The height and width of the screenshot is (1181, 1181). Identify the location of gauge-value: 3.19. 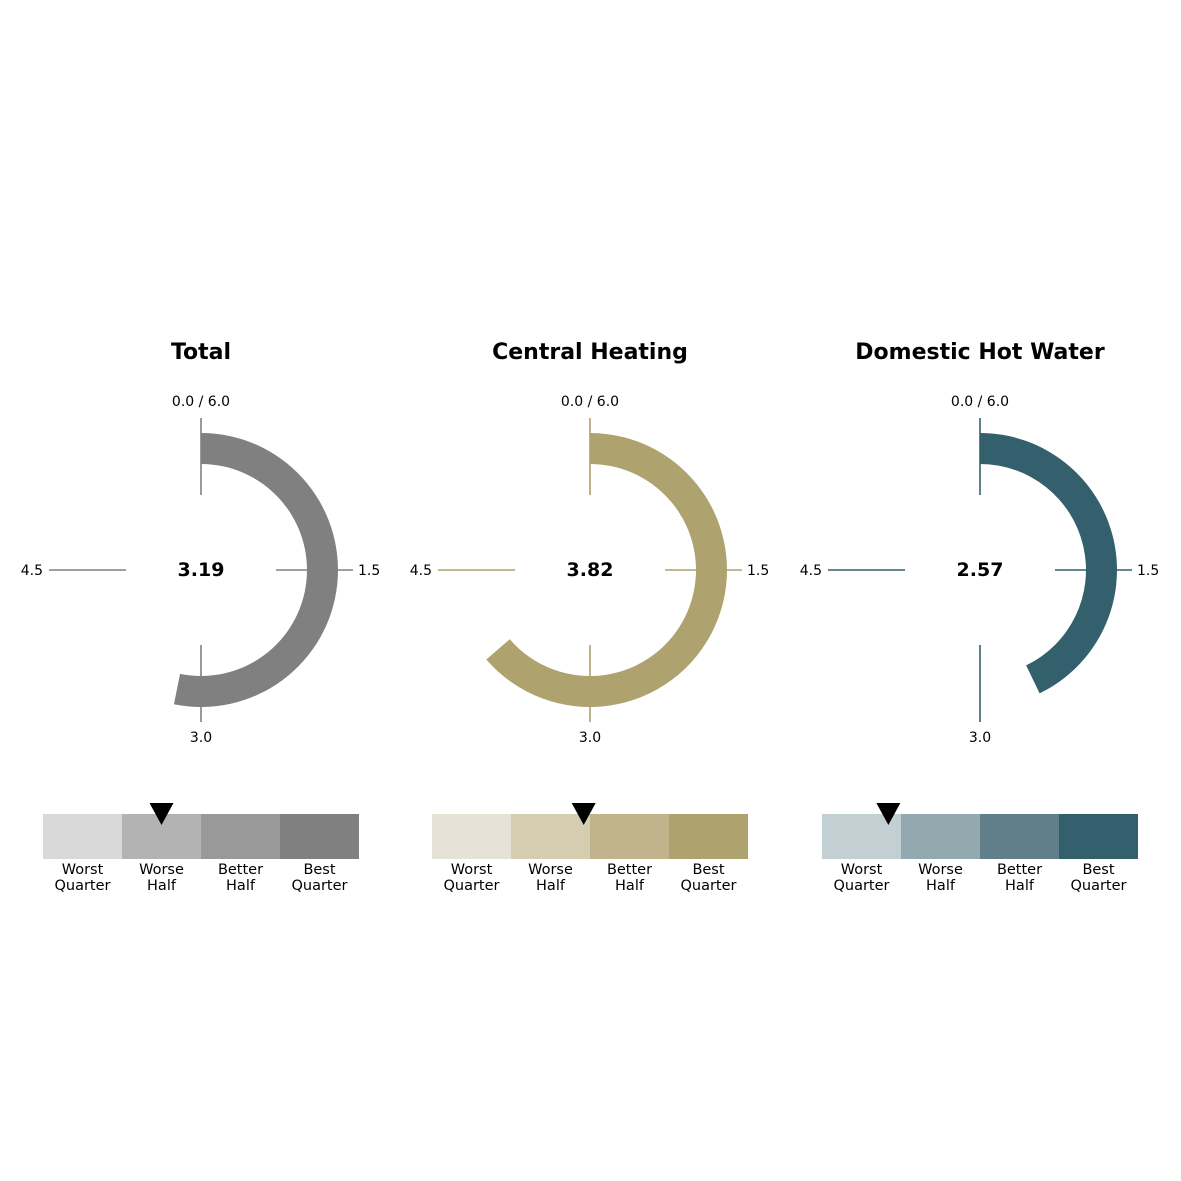
(201, 570).